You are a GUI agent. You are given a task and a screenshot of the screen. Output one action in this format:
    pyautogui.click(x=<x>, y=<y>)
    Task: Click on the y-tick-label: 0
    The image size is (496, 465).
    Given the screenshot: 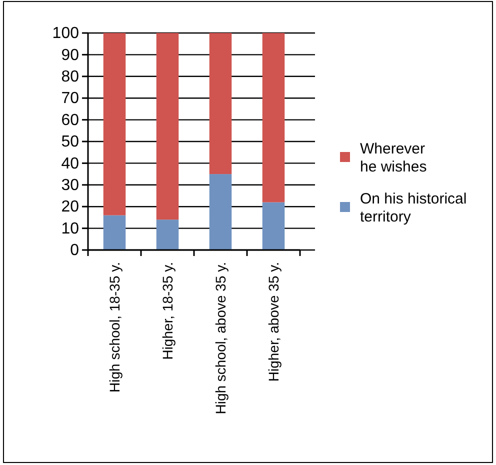 What is the action you would take?
    pyautogui.click(x=75, y=251)
    